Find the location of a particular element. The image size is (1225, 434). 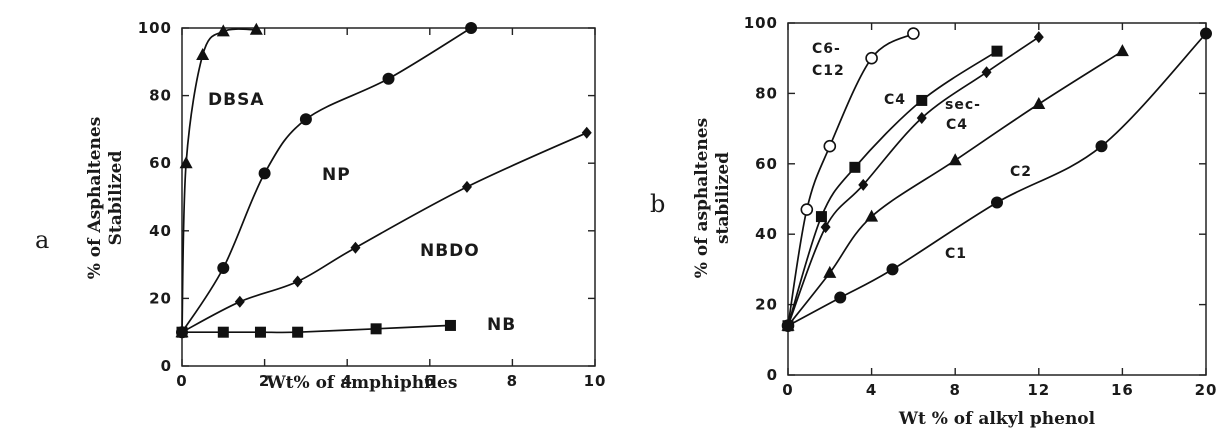

series-label-c6-c12-line1: C6- is located at coordinates (826, 49).